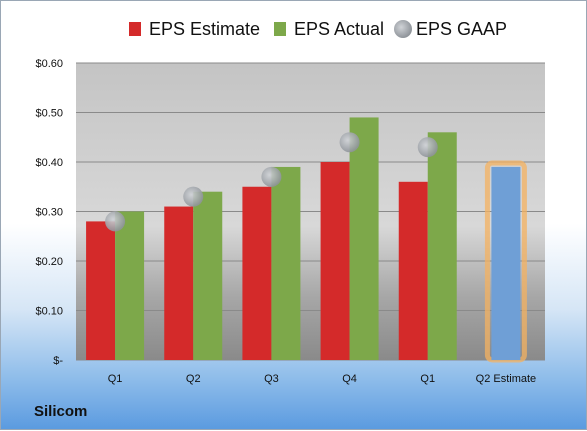 Image resolution: width=587 pixels, height=431 pixels. What do you see at coordinates (506, 263) in the screenshot?
I see `bar-q2-estimate` at bounding box center [506, 263].